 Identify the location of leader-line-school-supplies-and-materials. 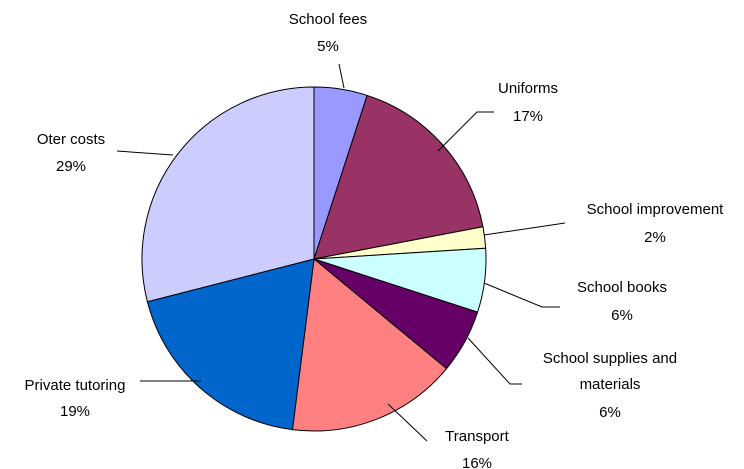
(494, 361).